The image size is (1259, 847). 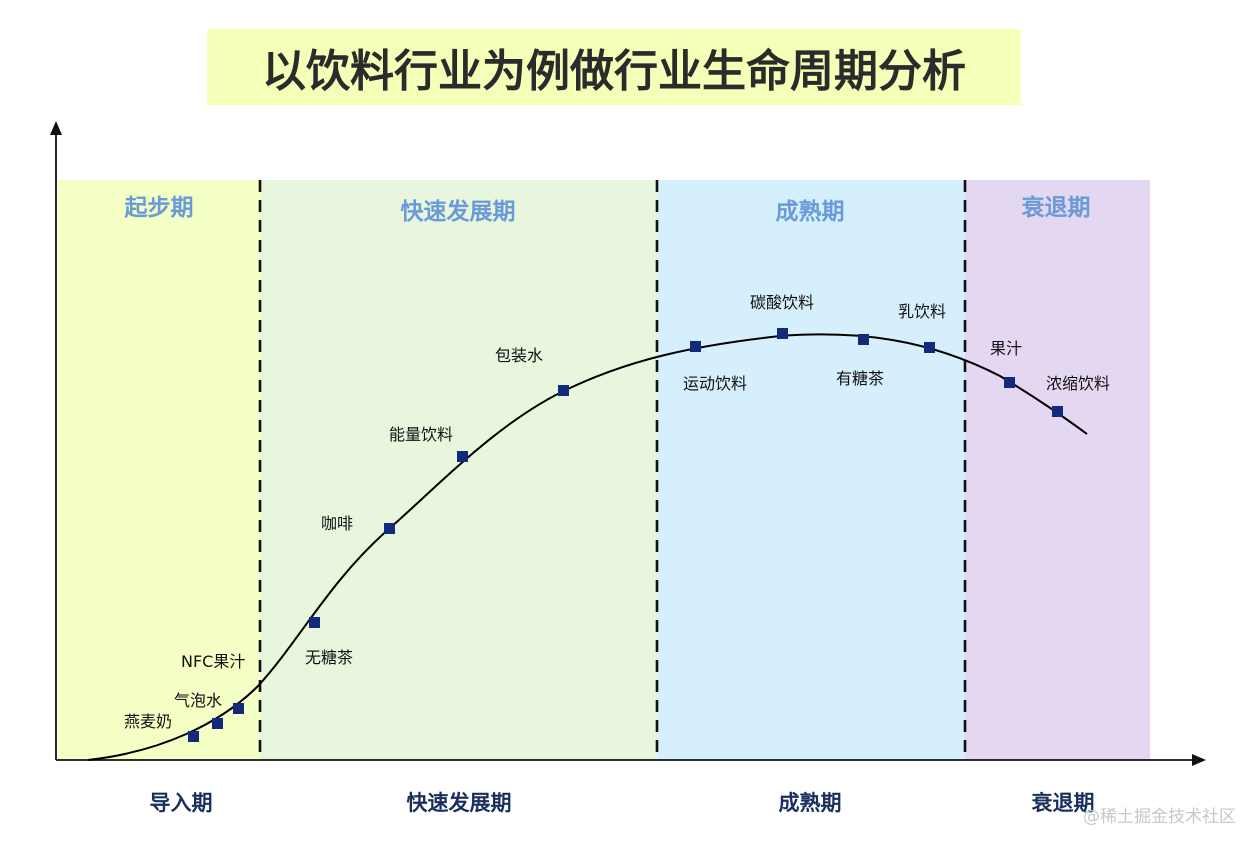 I want to click on product-marker-sugar-free-tea, so click(x=314, y=622).